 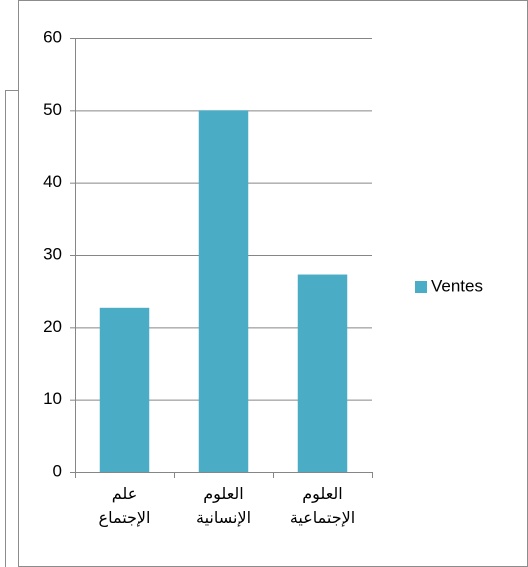 I want to click on x-tick-label: علم الإجتماع, so click(x=124, y=505).